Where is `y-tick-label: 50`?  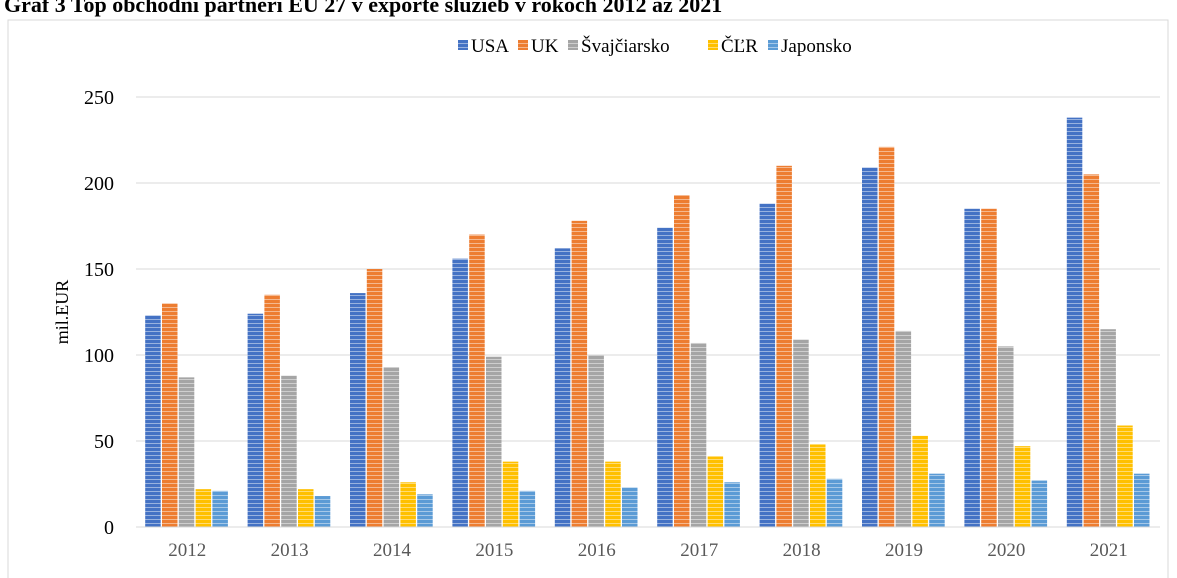
y-tick-label: 50 is located at coordinates (104, 442).